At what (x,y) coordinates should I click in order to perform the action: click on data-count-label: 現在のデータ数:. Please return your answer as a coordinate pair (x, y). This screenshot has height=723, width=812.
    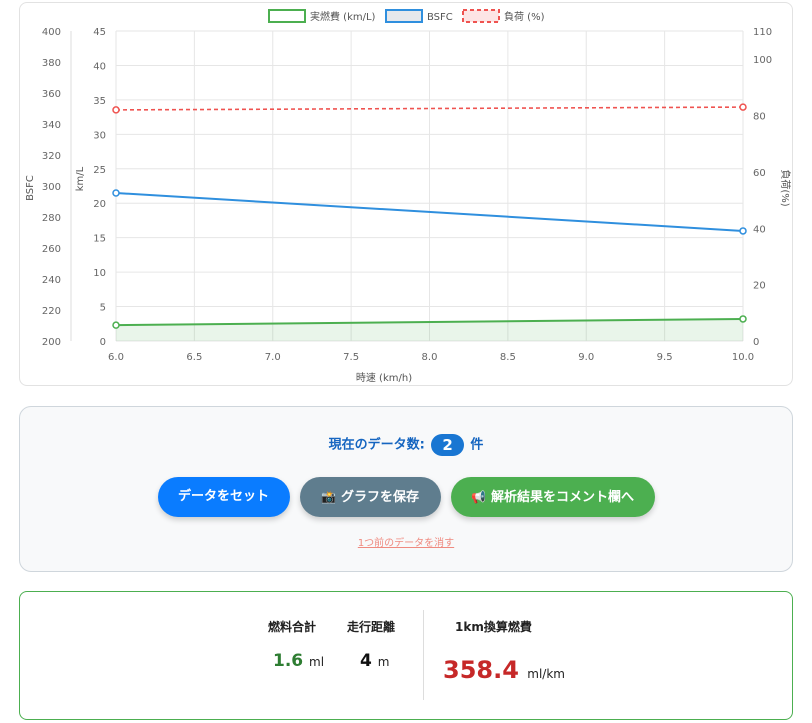
    Looking at the image, I should click on (376, 445).